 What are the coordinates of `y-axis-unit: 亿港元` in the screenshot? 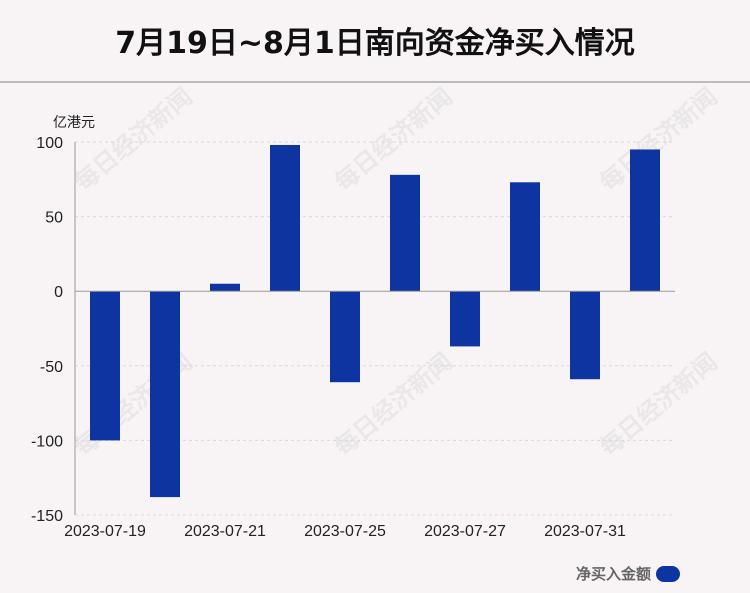 It's located at (74, 122).